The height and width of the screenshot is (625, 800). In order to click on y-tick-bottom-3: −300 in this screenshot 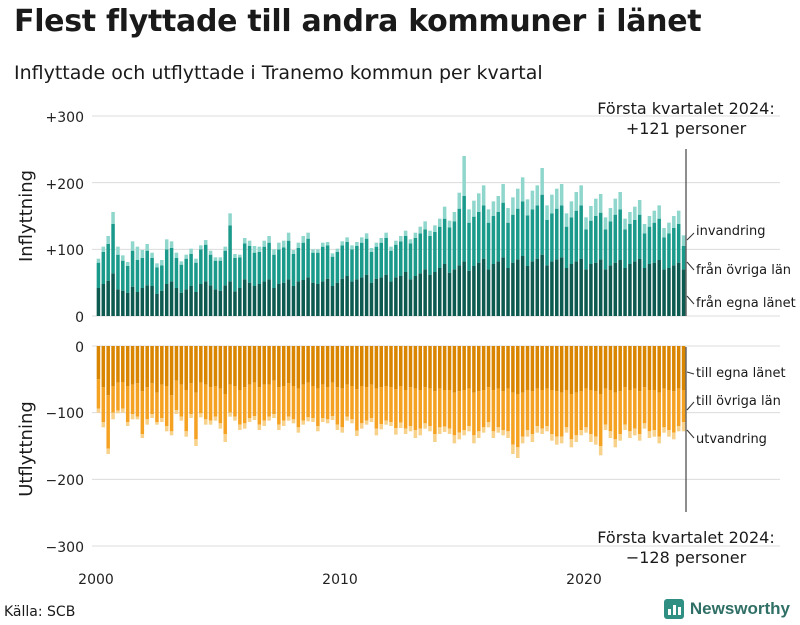, I will do `click(65, 548)`.